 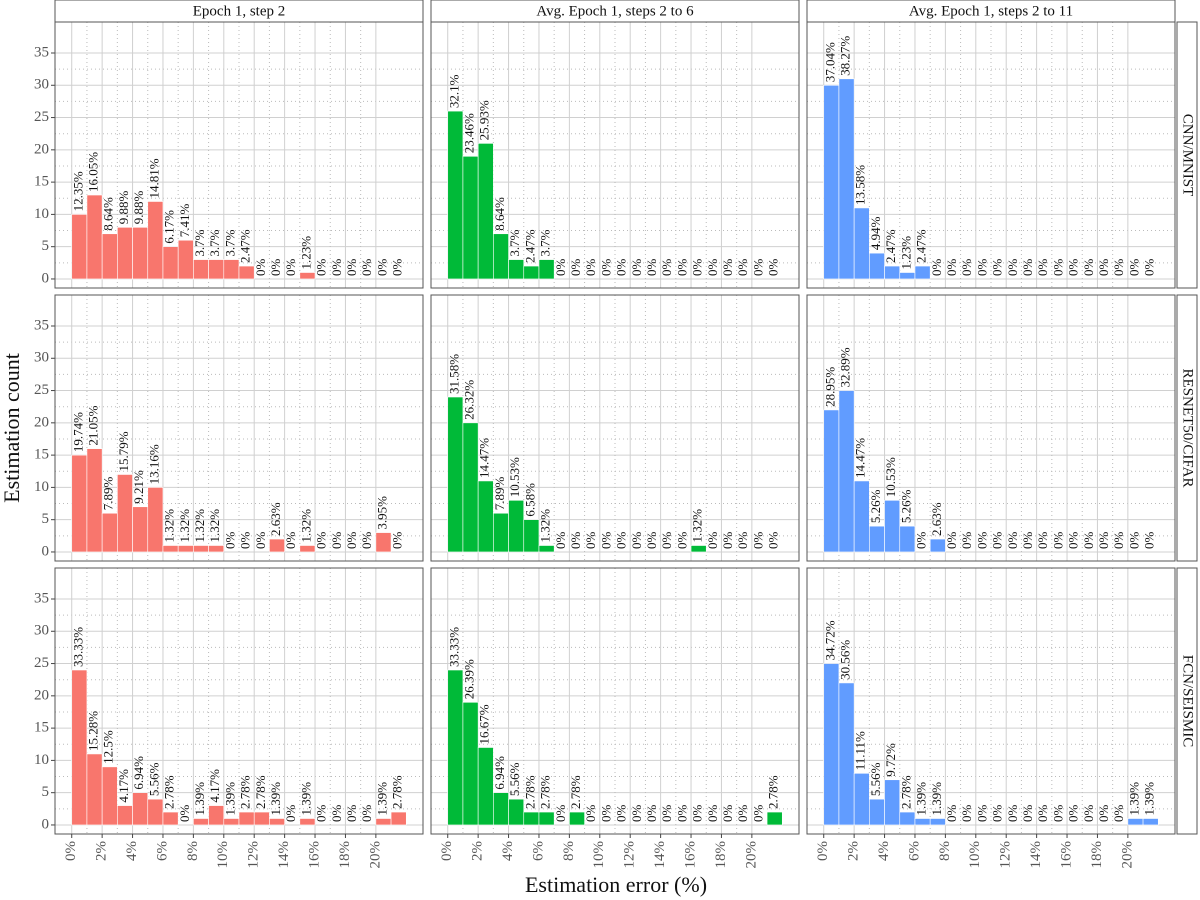 What do you see at coordinates (93, 425) in the screenshot?
I see `bar-label: 21.05%` at bounding box center [93, 425].